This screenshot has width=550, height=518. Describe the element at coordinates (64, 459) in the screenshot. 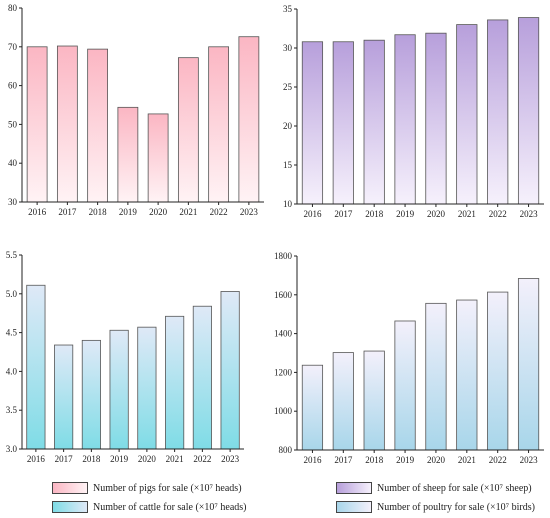

I see `cattle-x-tick-label: 2017` at that location.